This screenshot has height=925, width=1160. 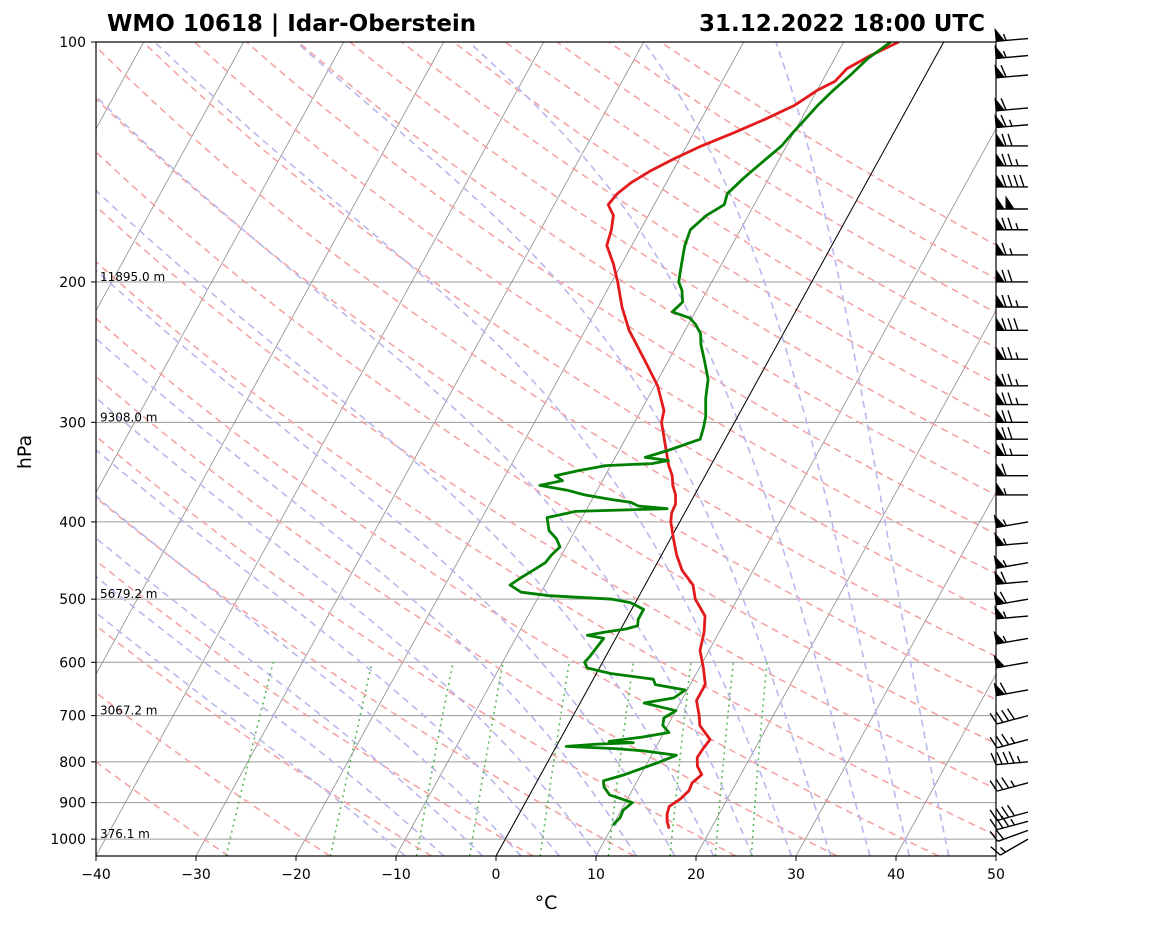 What do you see at coordinates (72, 43) in the screenshot?
I see `y-tick-label: 100` at bounding box center [72, 43].